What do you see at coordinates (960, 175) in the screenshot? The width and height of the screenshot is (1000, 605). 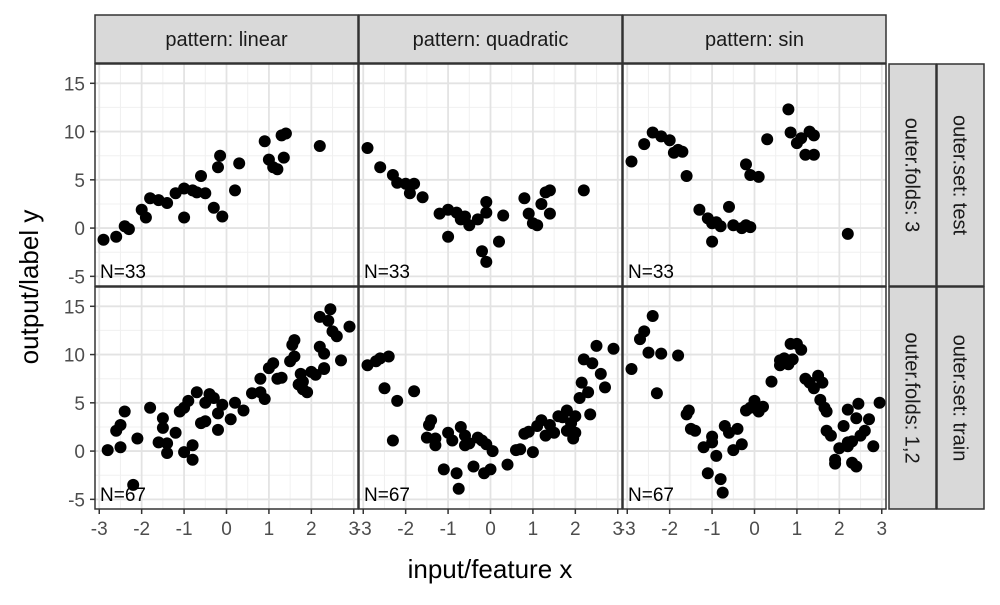 I see `strip-background` at bounding box center [960, 175].